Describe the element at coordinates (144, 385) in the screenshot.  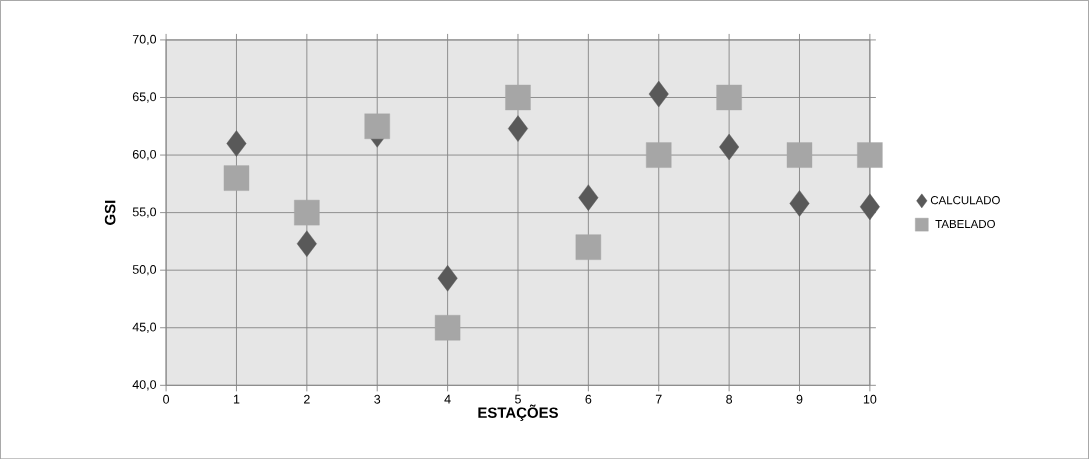
I see `y-tick-label: 40,0` at that location.